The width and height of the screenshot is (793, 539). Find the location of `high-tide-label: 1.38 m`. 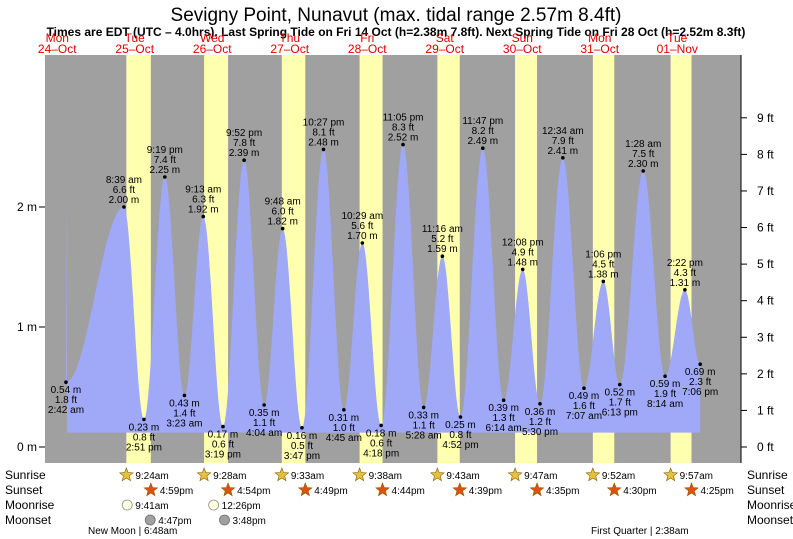

high-tide-label: 1.38 m is located at coordinates (603, 274).